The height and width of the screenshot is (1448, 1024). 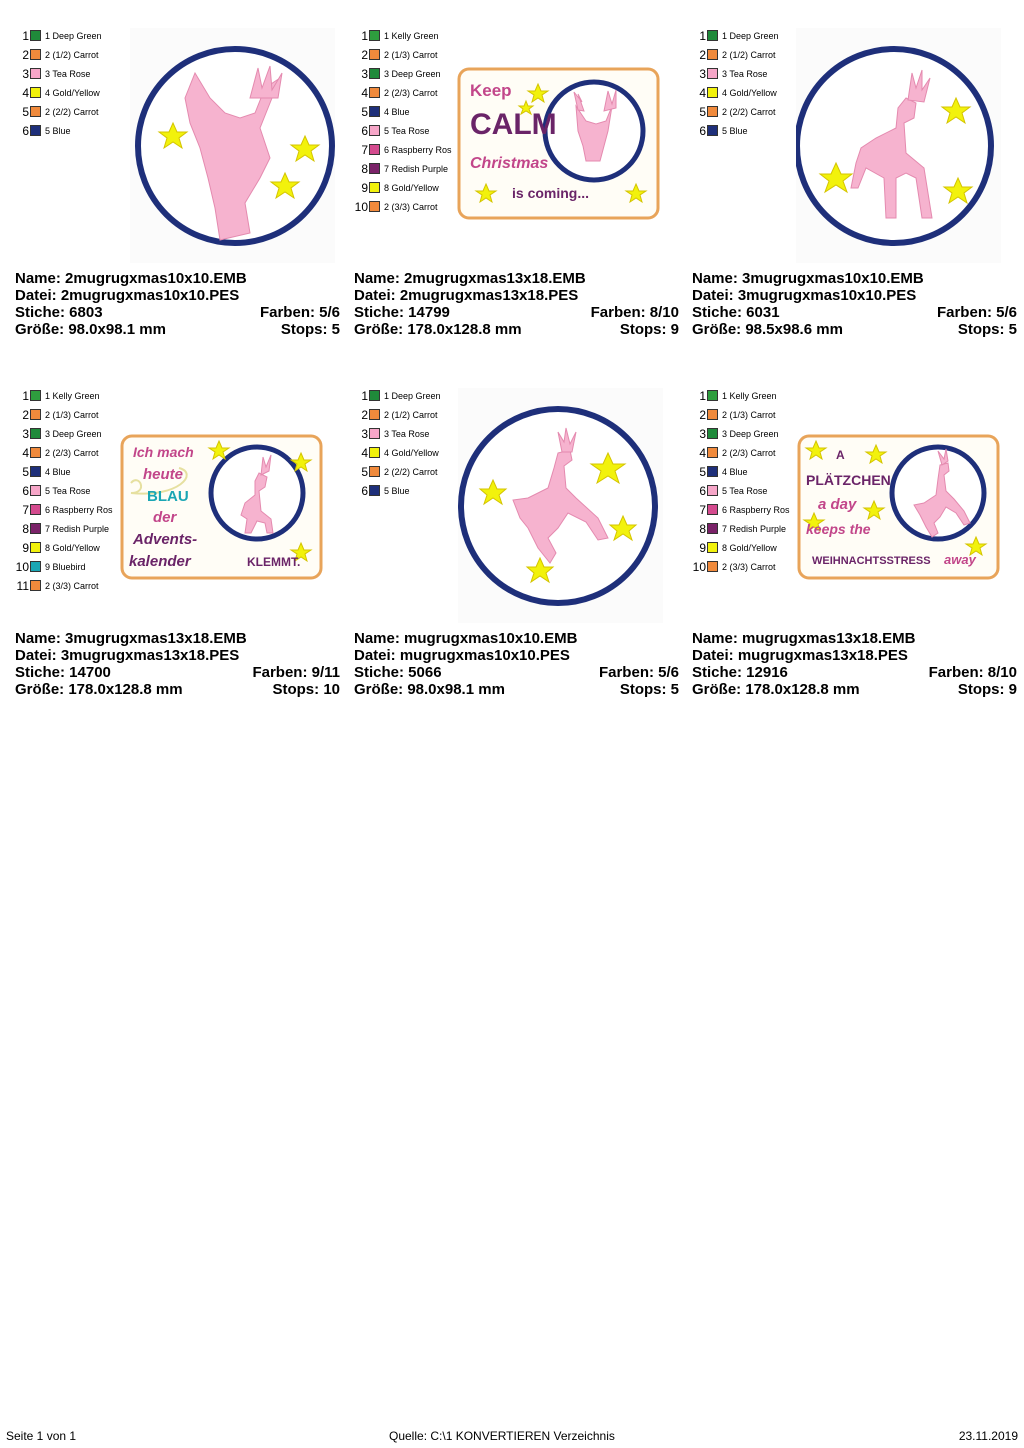 I want to click on stitch-count: Stiche: 5066, so click(x=398, y=672).